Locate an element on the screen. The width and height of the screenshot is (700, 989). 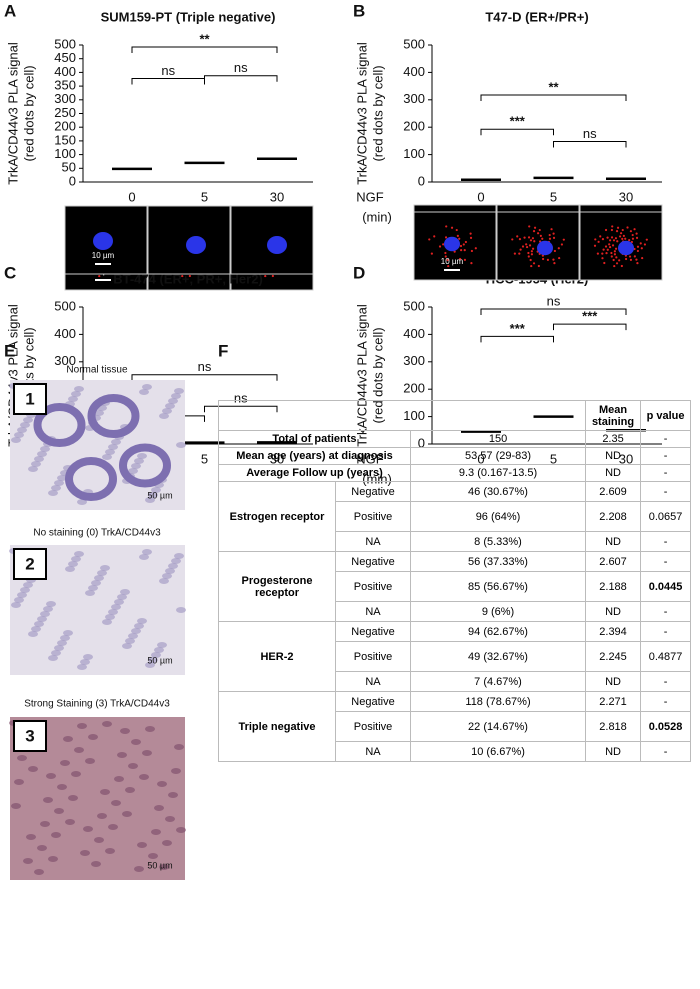
gland is located at coordinates (59, 425).